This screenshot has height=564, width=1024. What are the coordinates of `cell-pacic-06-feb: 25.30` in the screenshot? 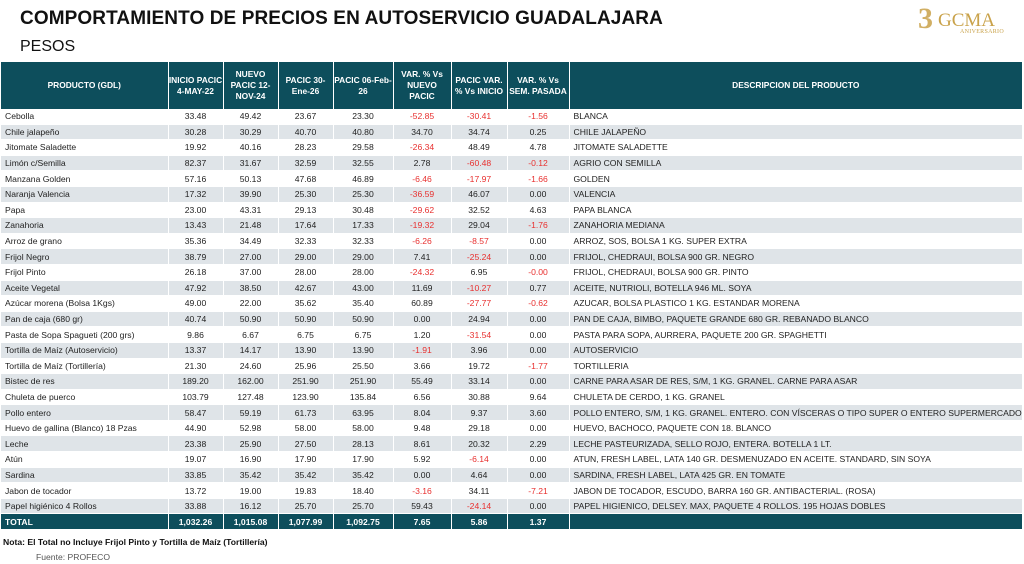 It's located at (363, 194).